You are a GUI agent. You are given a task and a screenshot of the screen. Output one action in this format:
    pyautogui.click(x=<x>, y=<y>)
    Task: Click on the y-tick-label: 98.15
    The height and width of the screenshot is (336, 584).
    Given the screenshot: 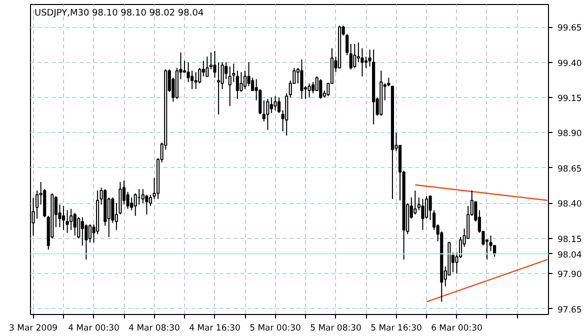 What is the action you would take?
    pyautogui.click(x=570, y=239)
    